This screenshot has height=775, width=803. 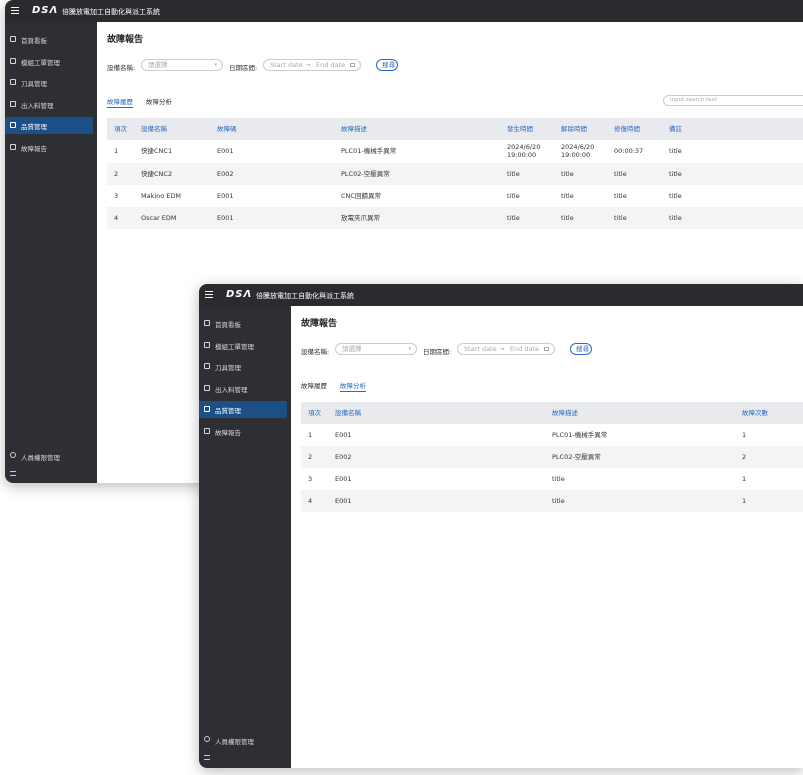 What do you see at coordinates (234, 742) in the screenshot?
I see `nav-label: 人員權限管理` at bounding box center [234, 742].